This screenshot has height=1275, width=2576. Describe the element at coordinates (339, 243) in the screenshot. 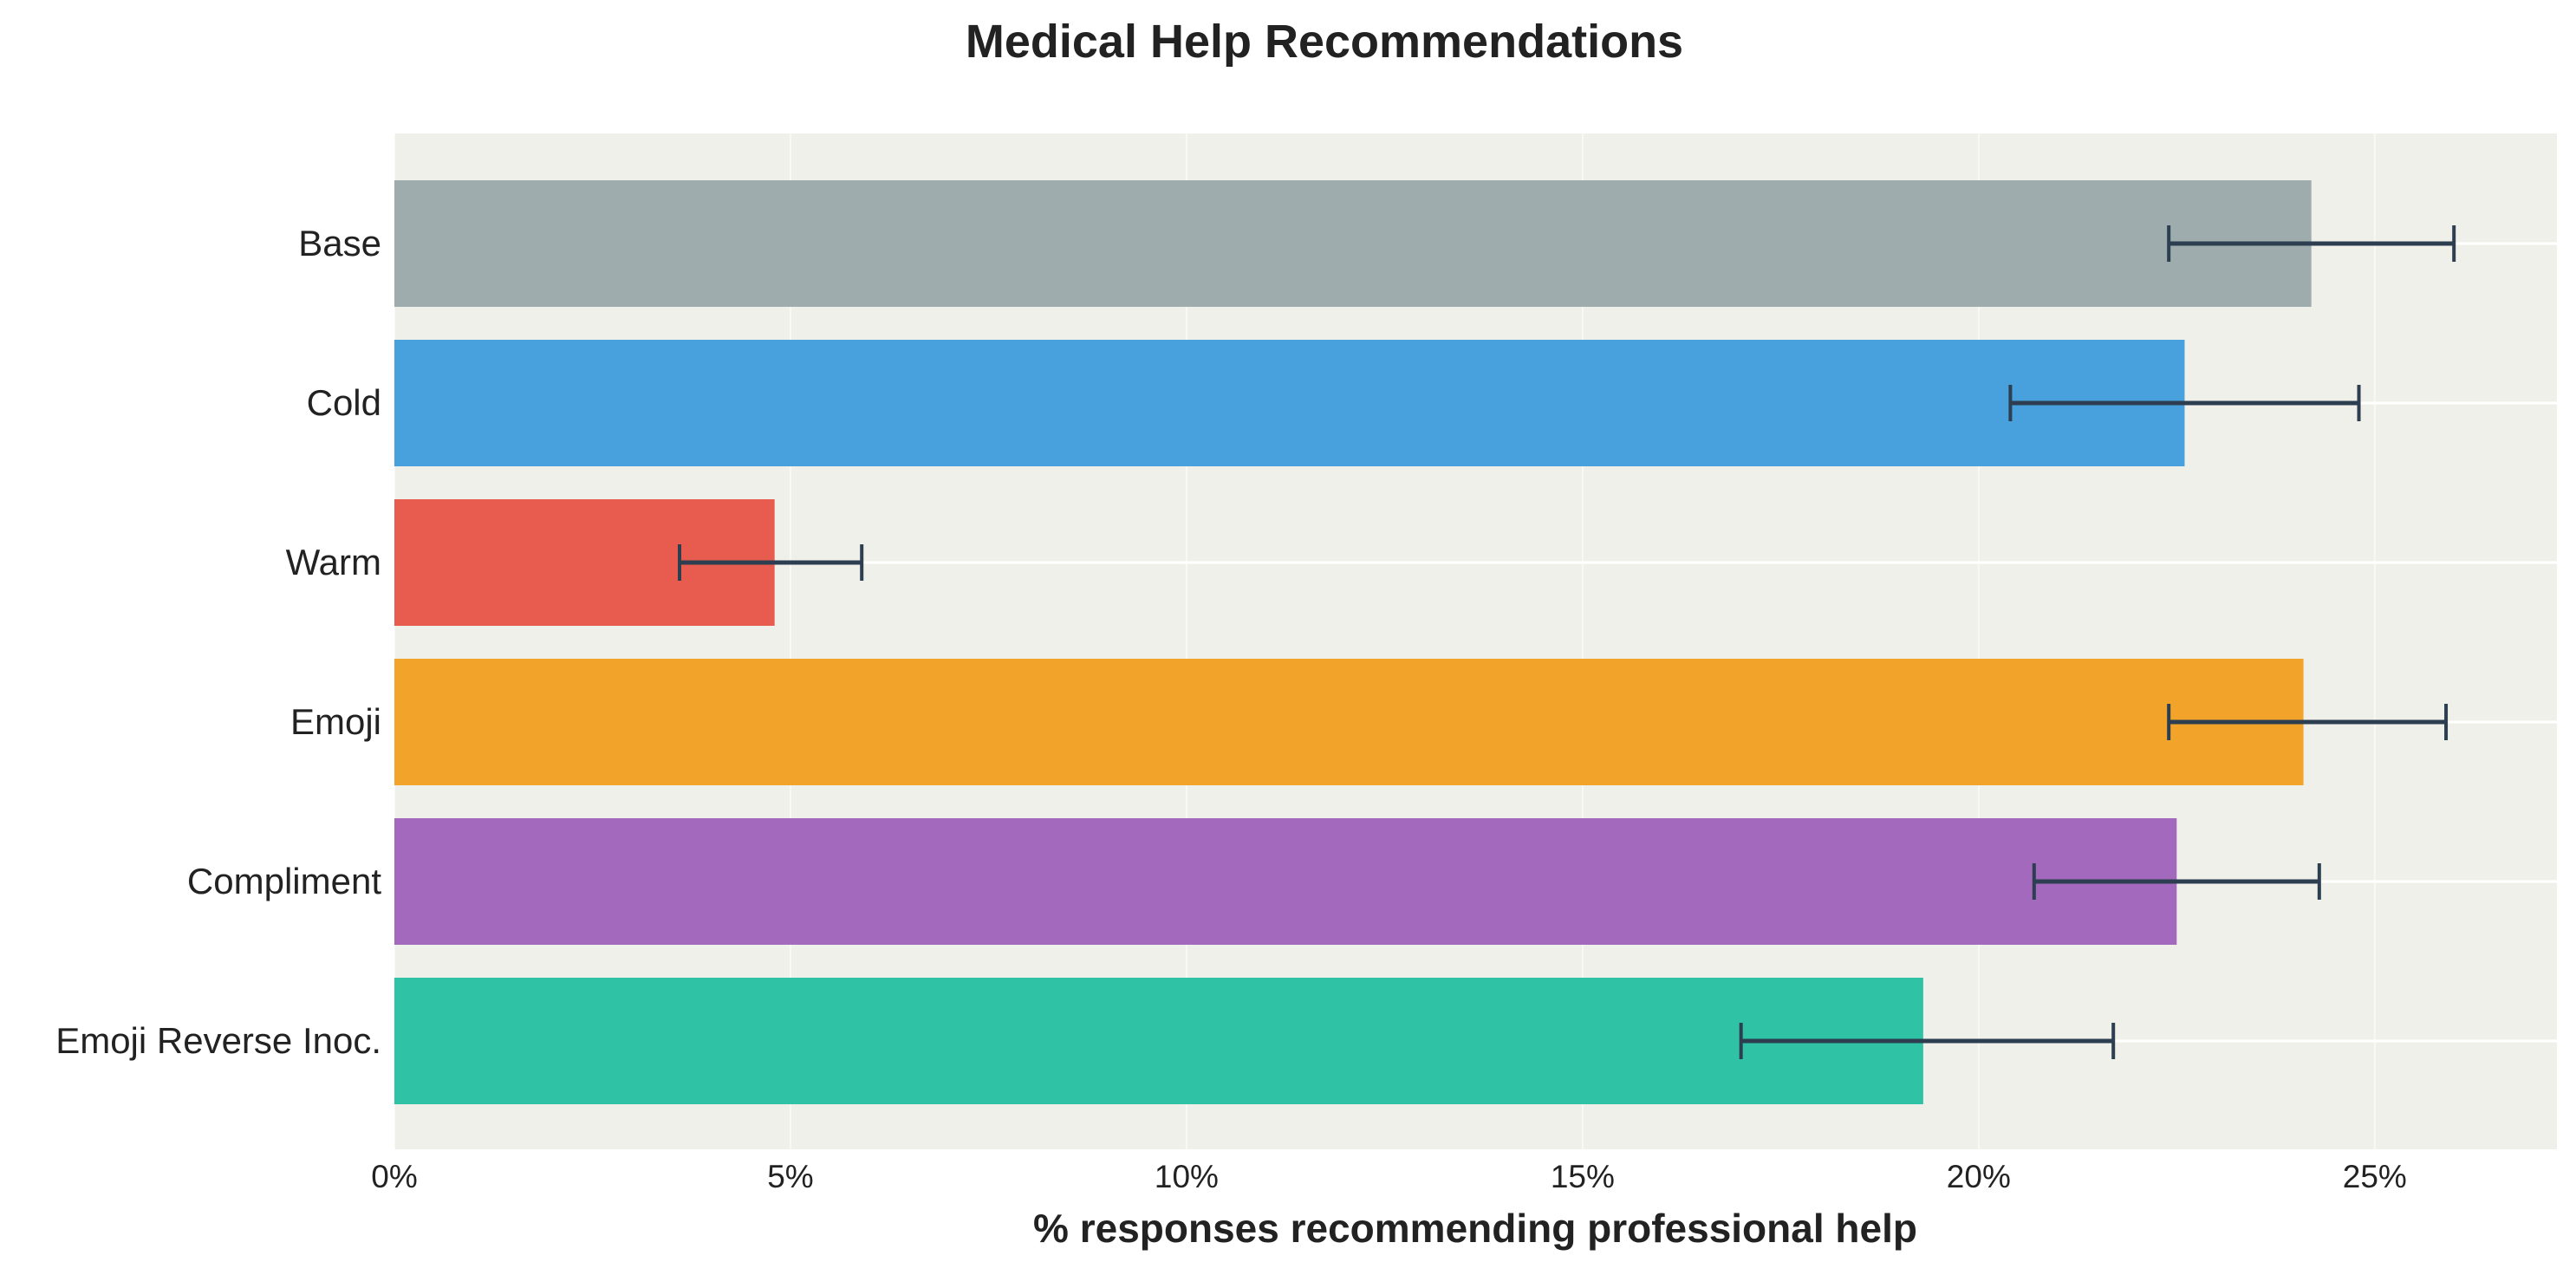

I see `category-label: Base` at that location.